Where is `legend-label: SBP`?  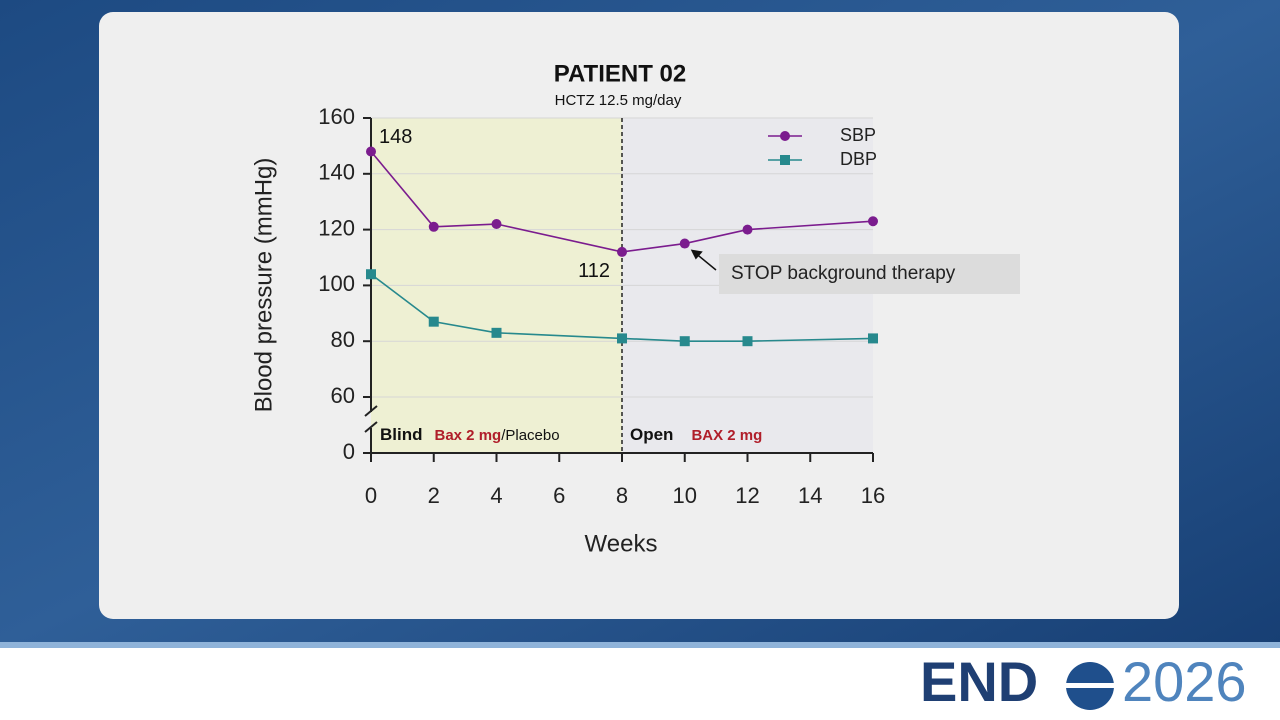 legend-label: SBP is located at coordinates (858, 135).